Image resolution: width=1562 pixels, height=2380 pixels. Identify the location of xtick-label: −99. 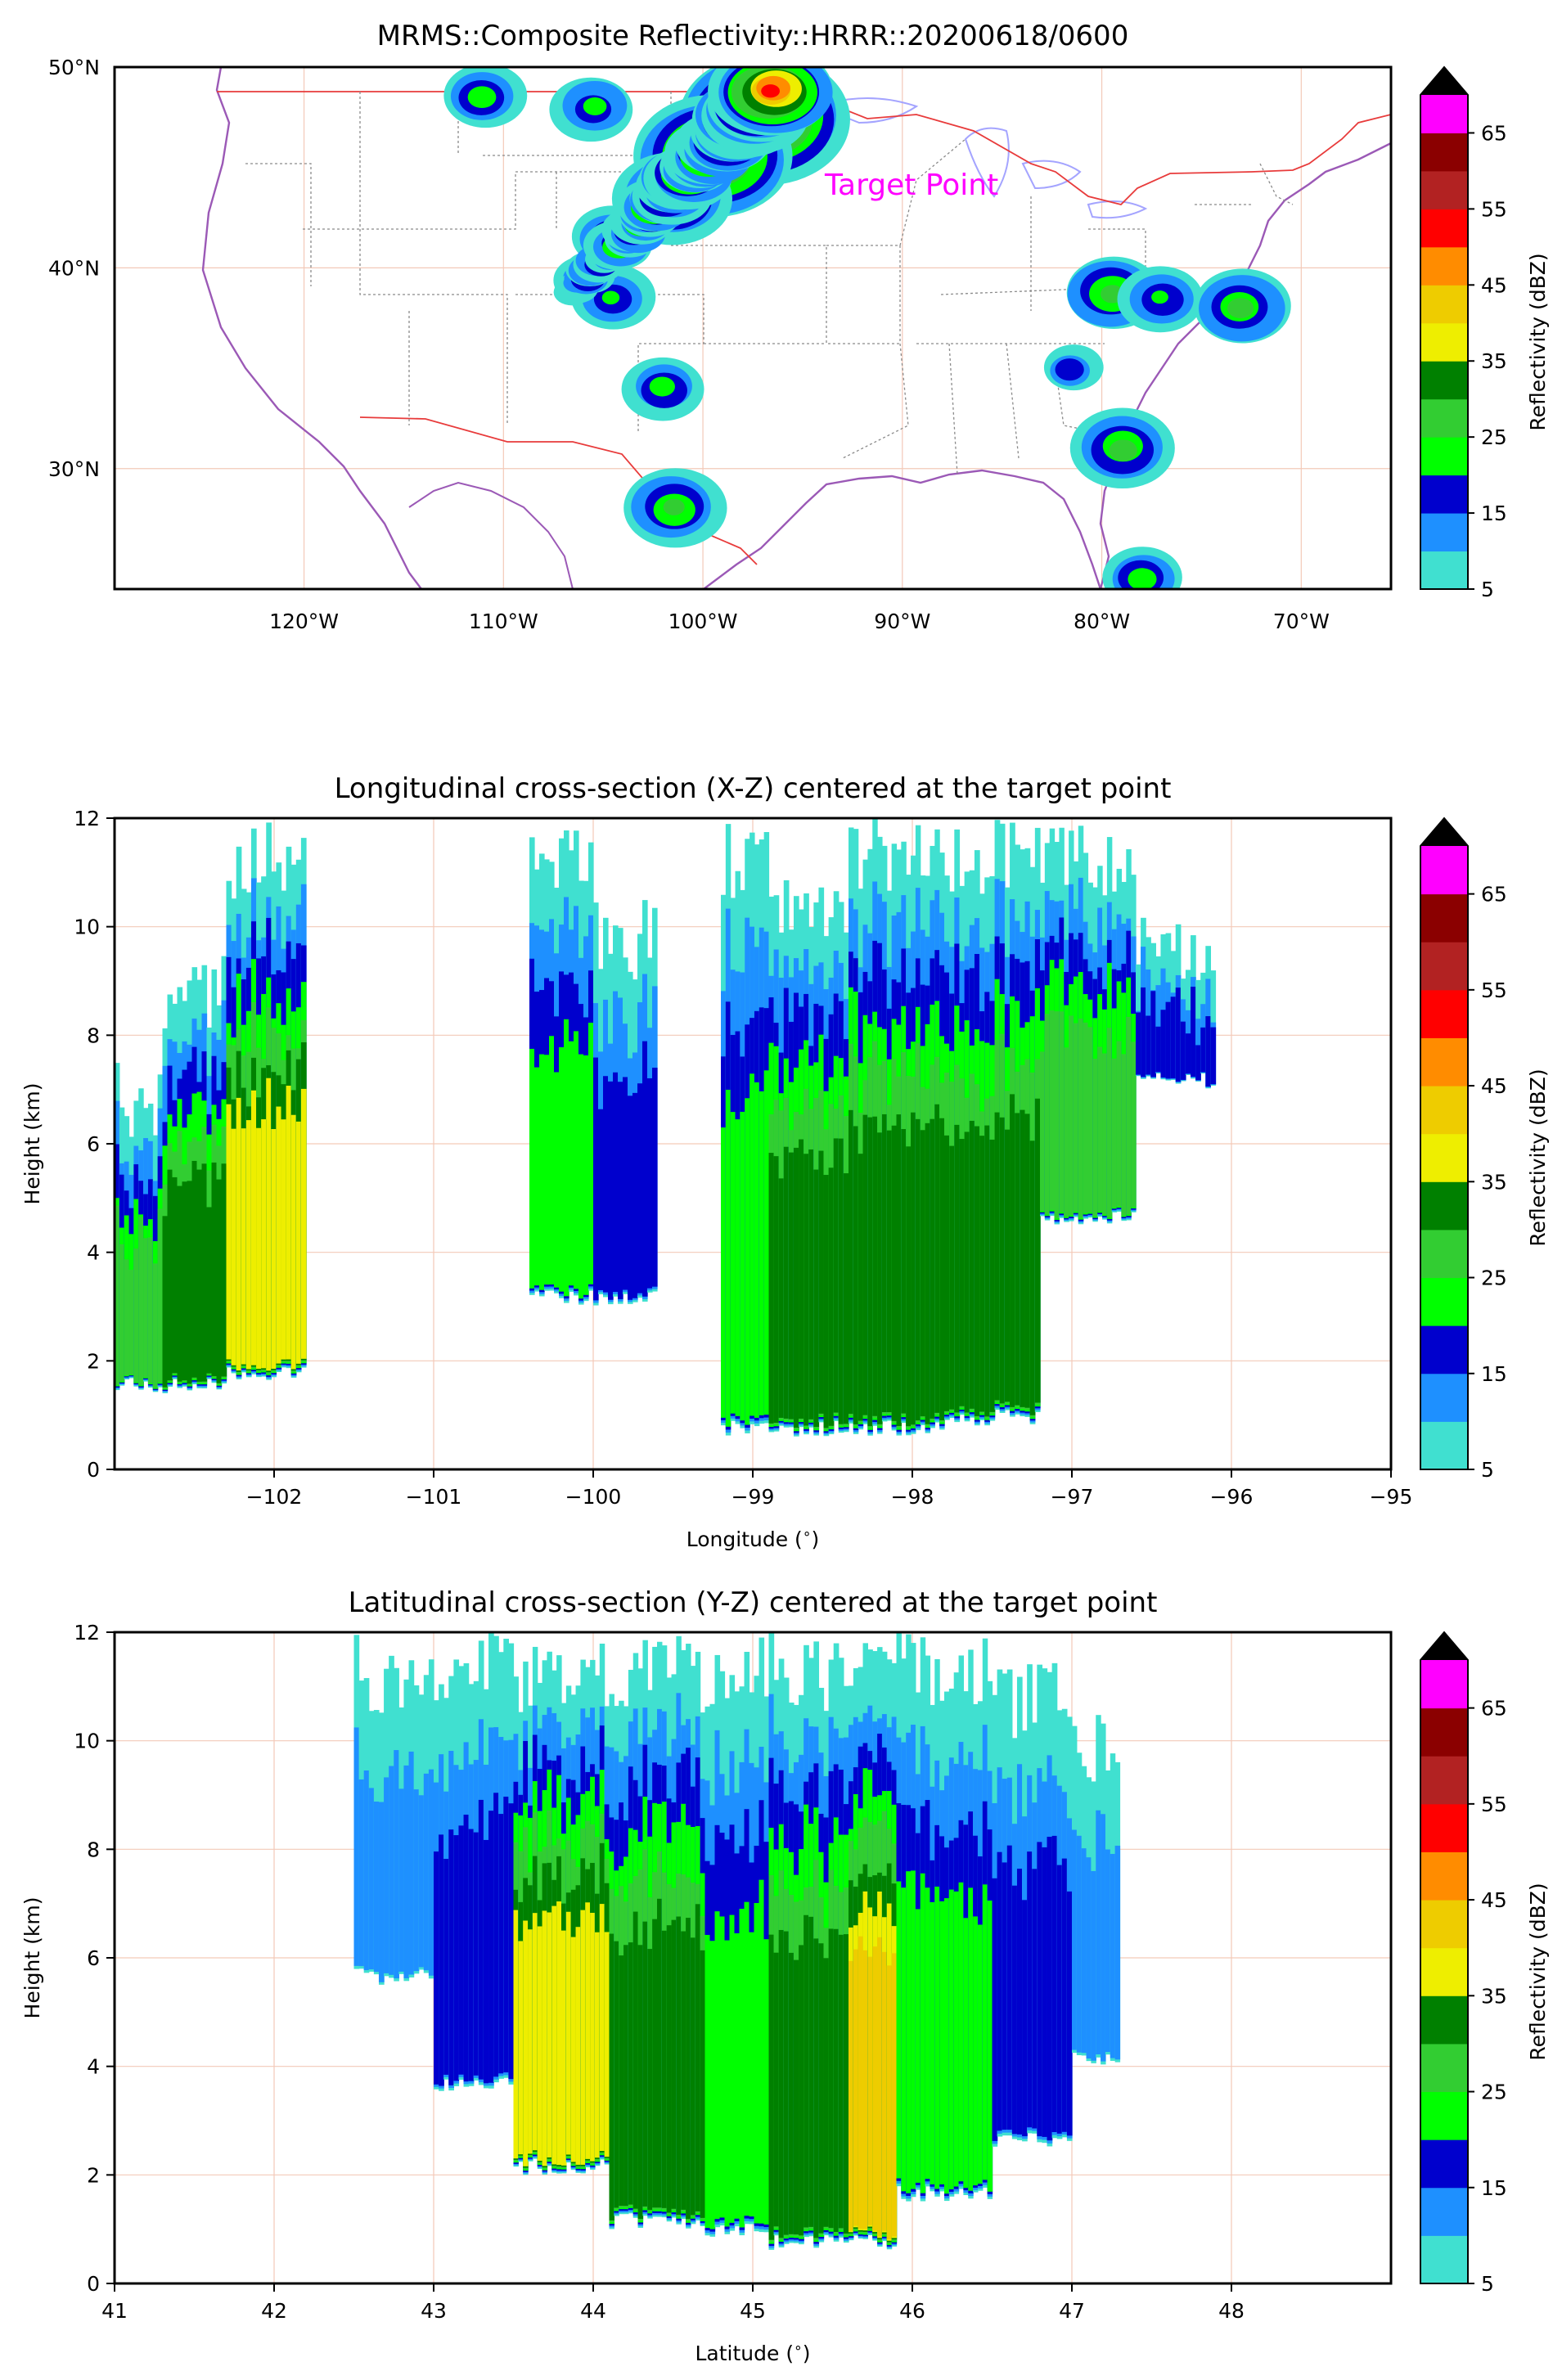
(753, 1497).